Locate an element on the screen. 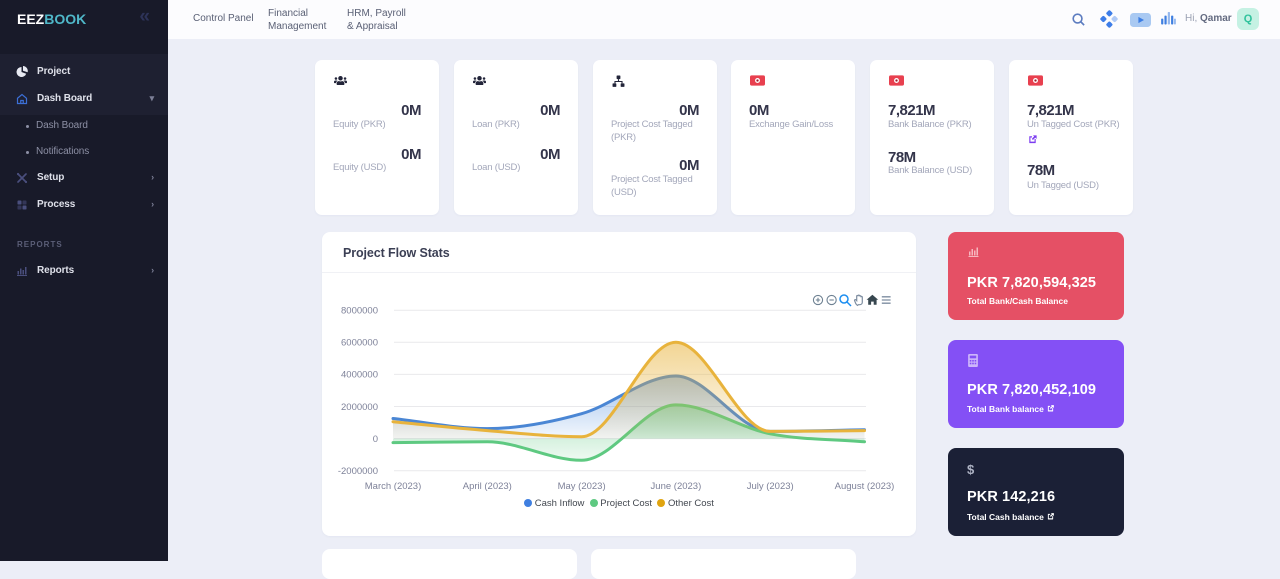  svg-text: May (2023) is located at coordinates (582, 486).